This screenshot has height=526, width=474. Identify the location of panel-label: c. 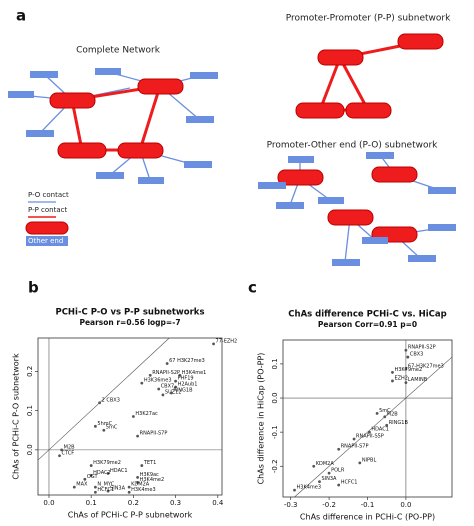
(252, 288).